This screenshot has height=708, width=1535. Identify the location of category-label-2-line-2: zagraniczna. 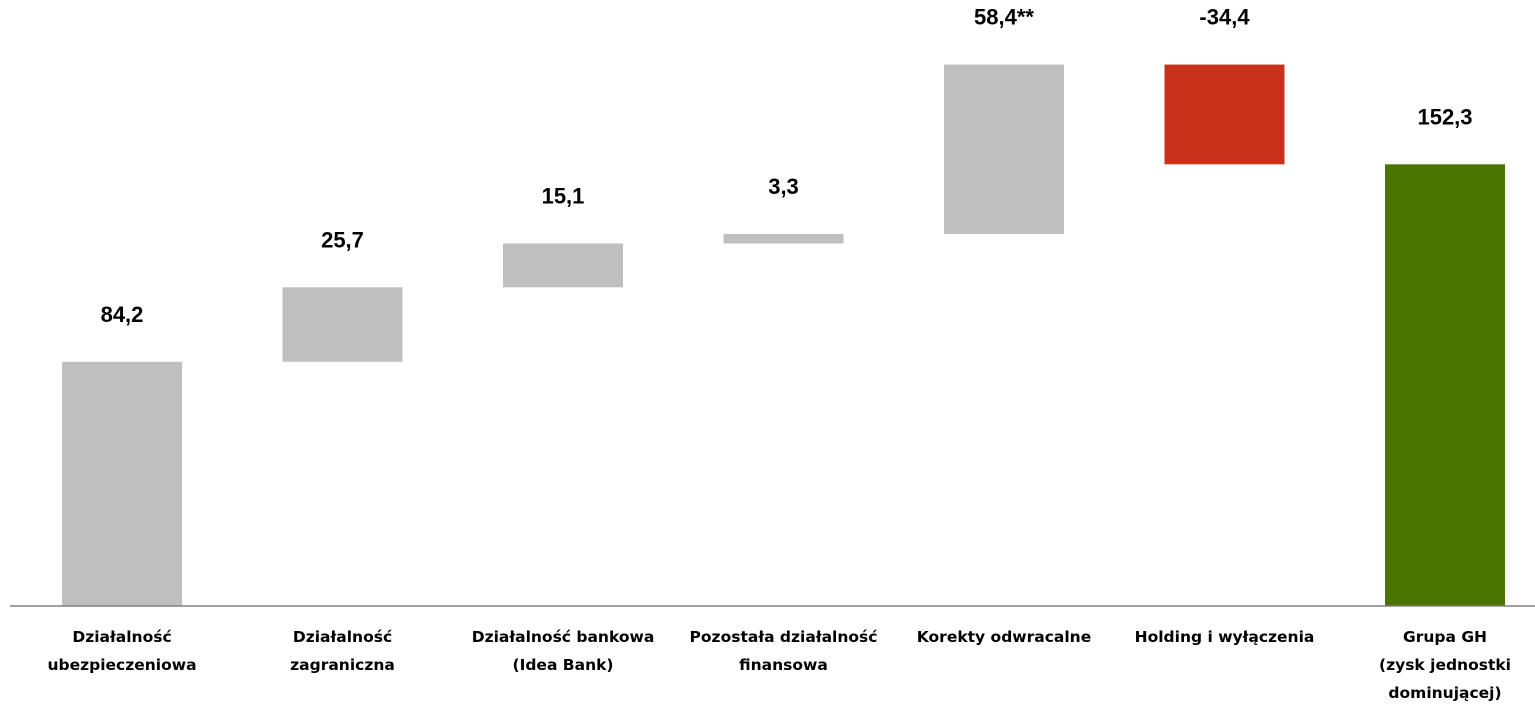
(342, 665).